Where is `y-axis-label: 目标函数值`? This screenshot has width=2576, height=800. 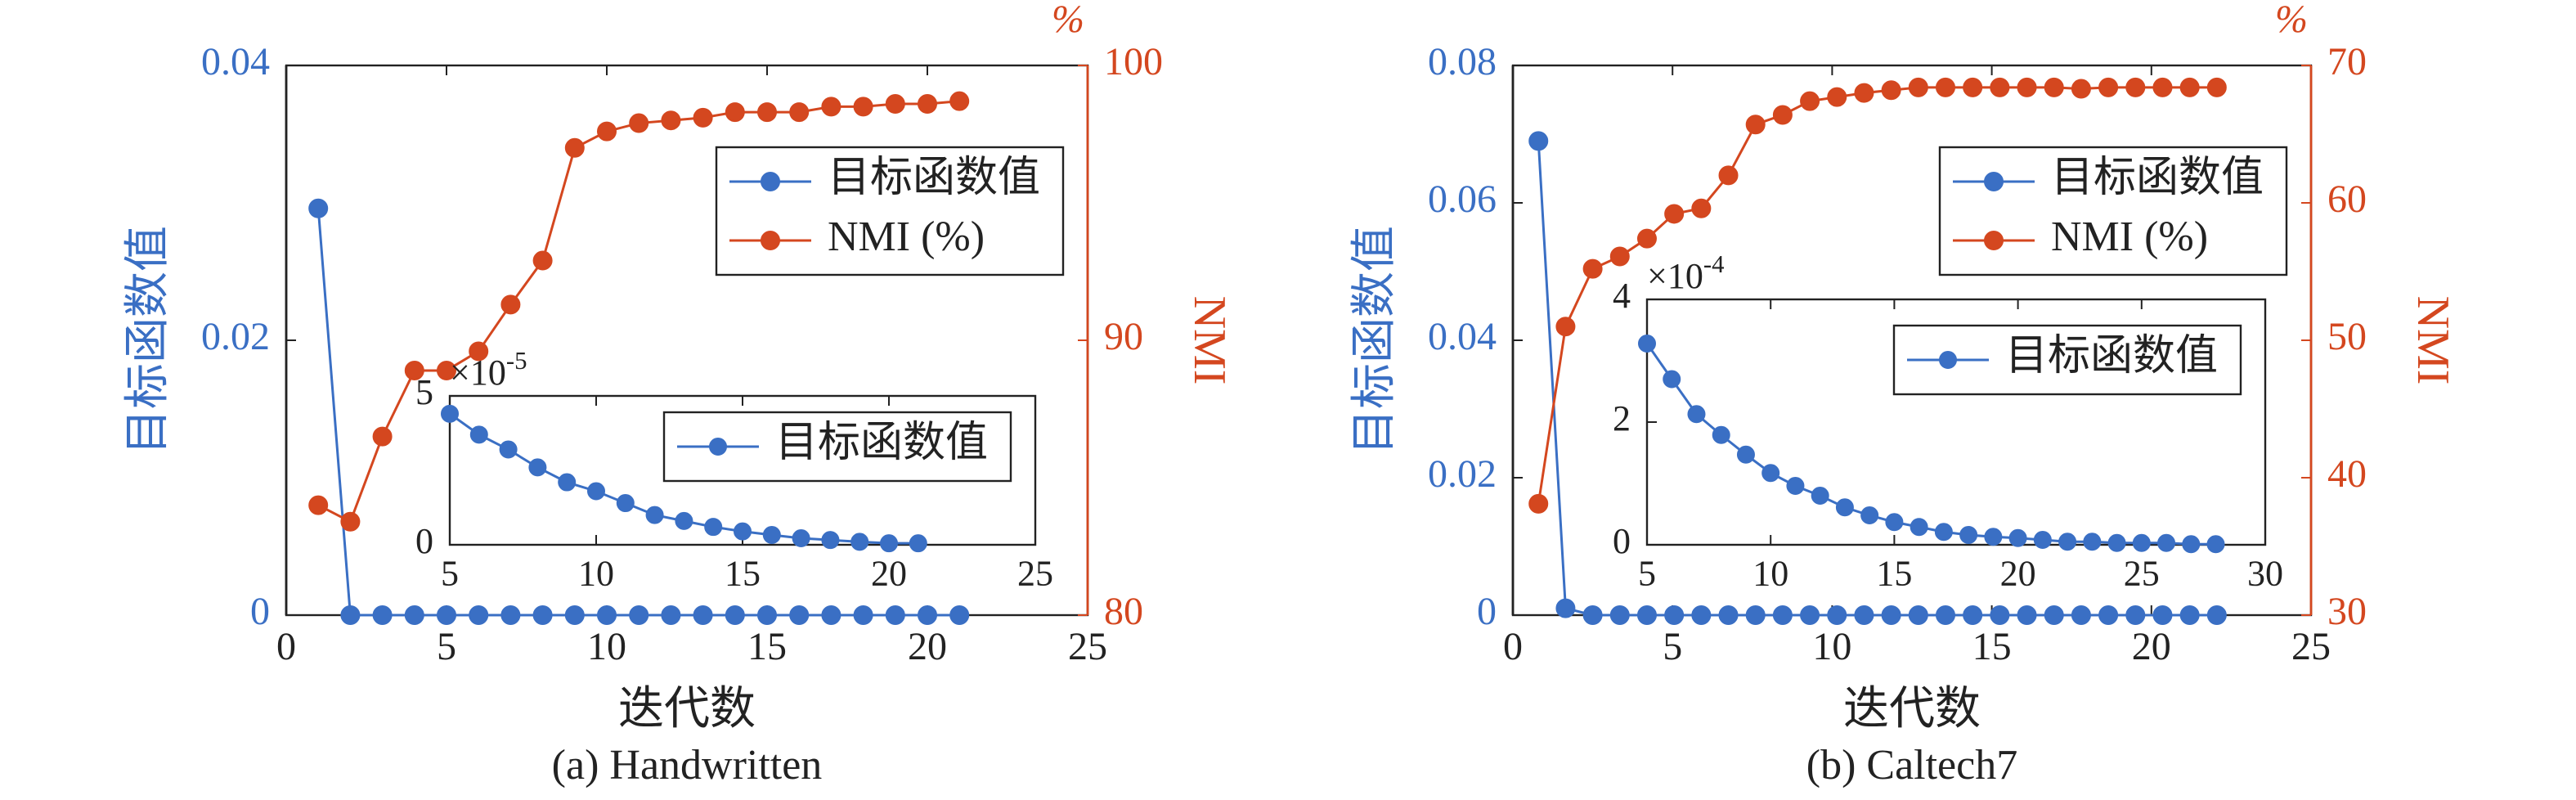
y-axis-label: 目标函数值 is located at coordinates (148, 340).